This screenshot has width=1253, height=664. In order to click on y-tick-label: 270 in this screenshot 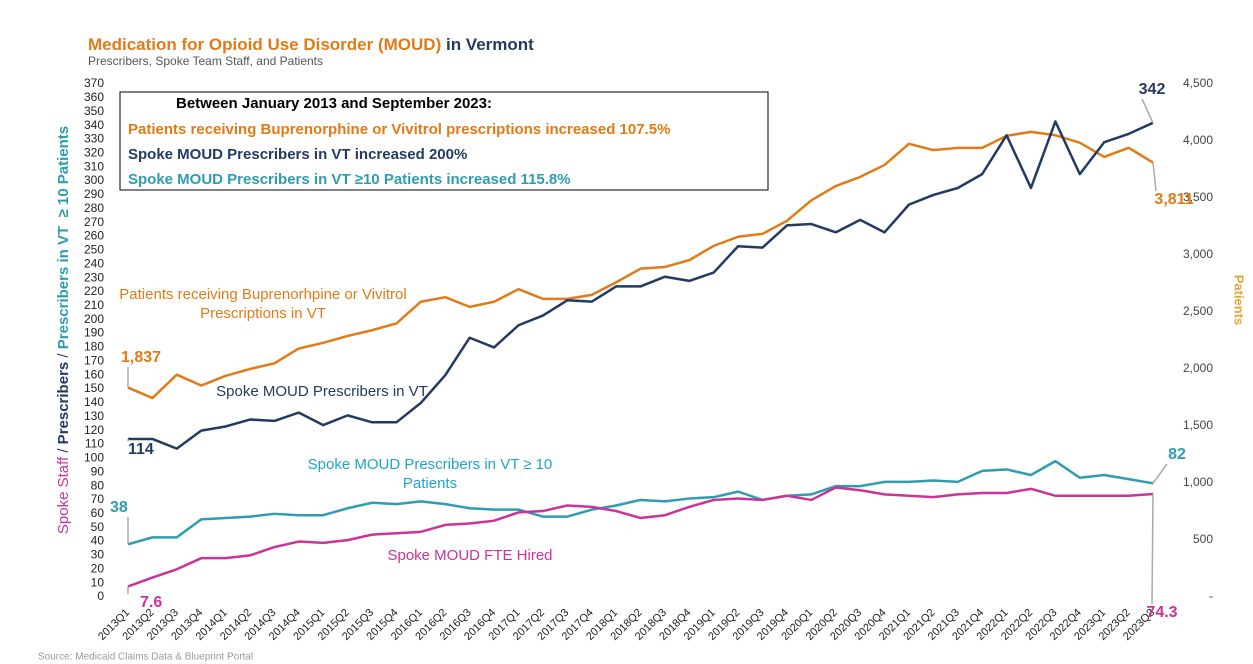, I will do `click(94, 222)`.